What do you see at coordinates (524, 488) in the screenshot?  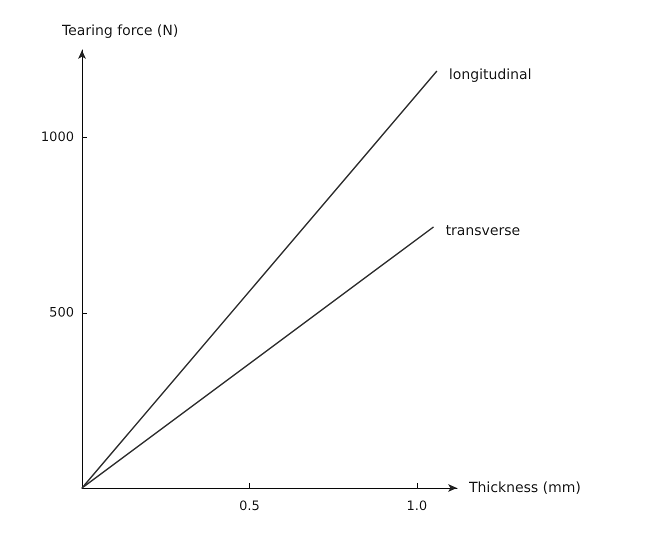 I see `x-axis-title: Thickness (mm)` at bounding box center [524, 488].